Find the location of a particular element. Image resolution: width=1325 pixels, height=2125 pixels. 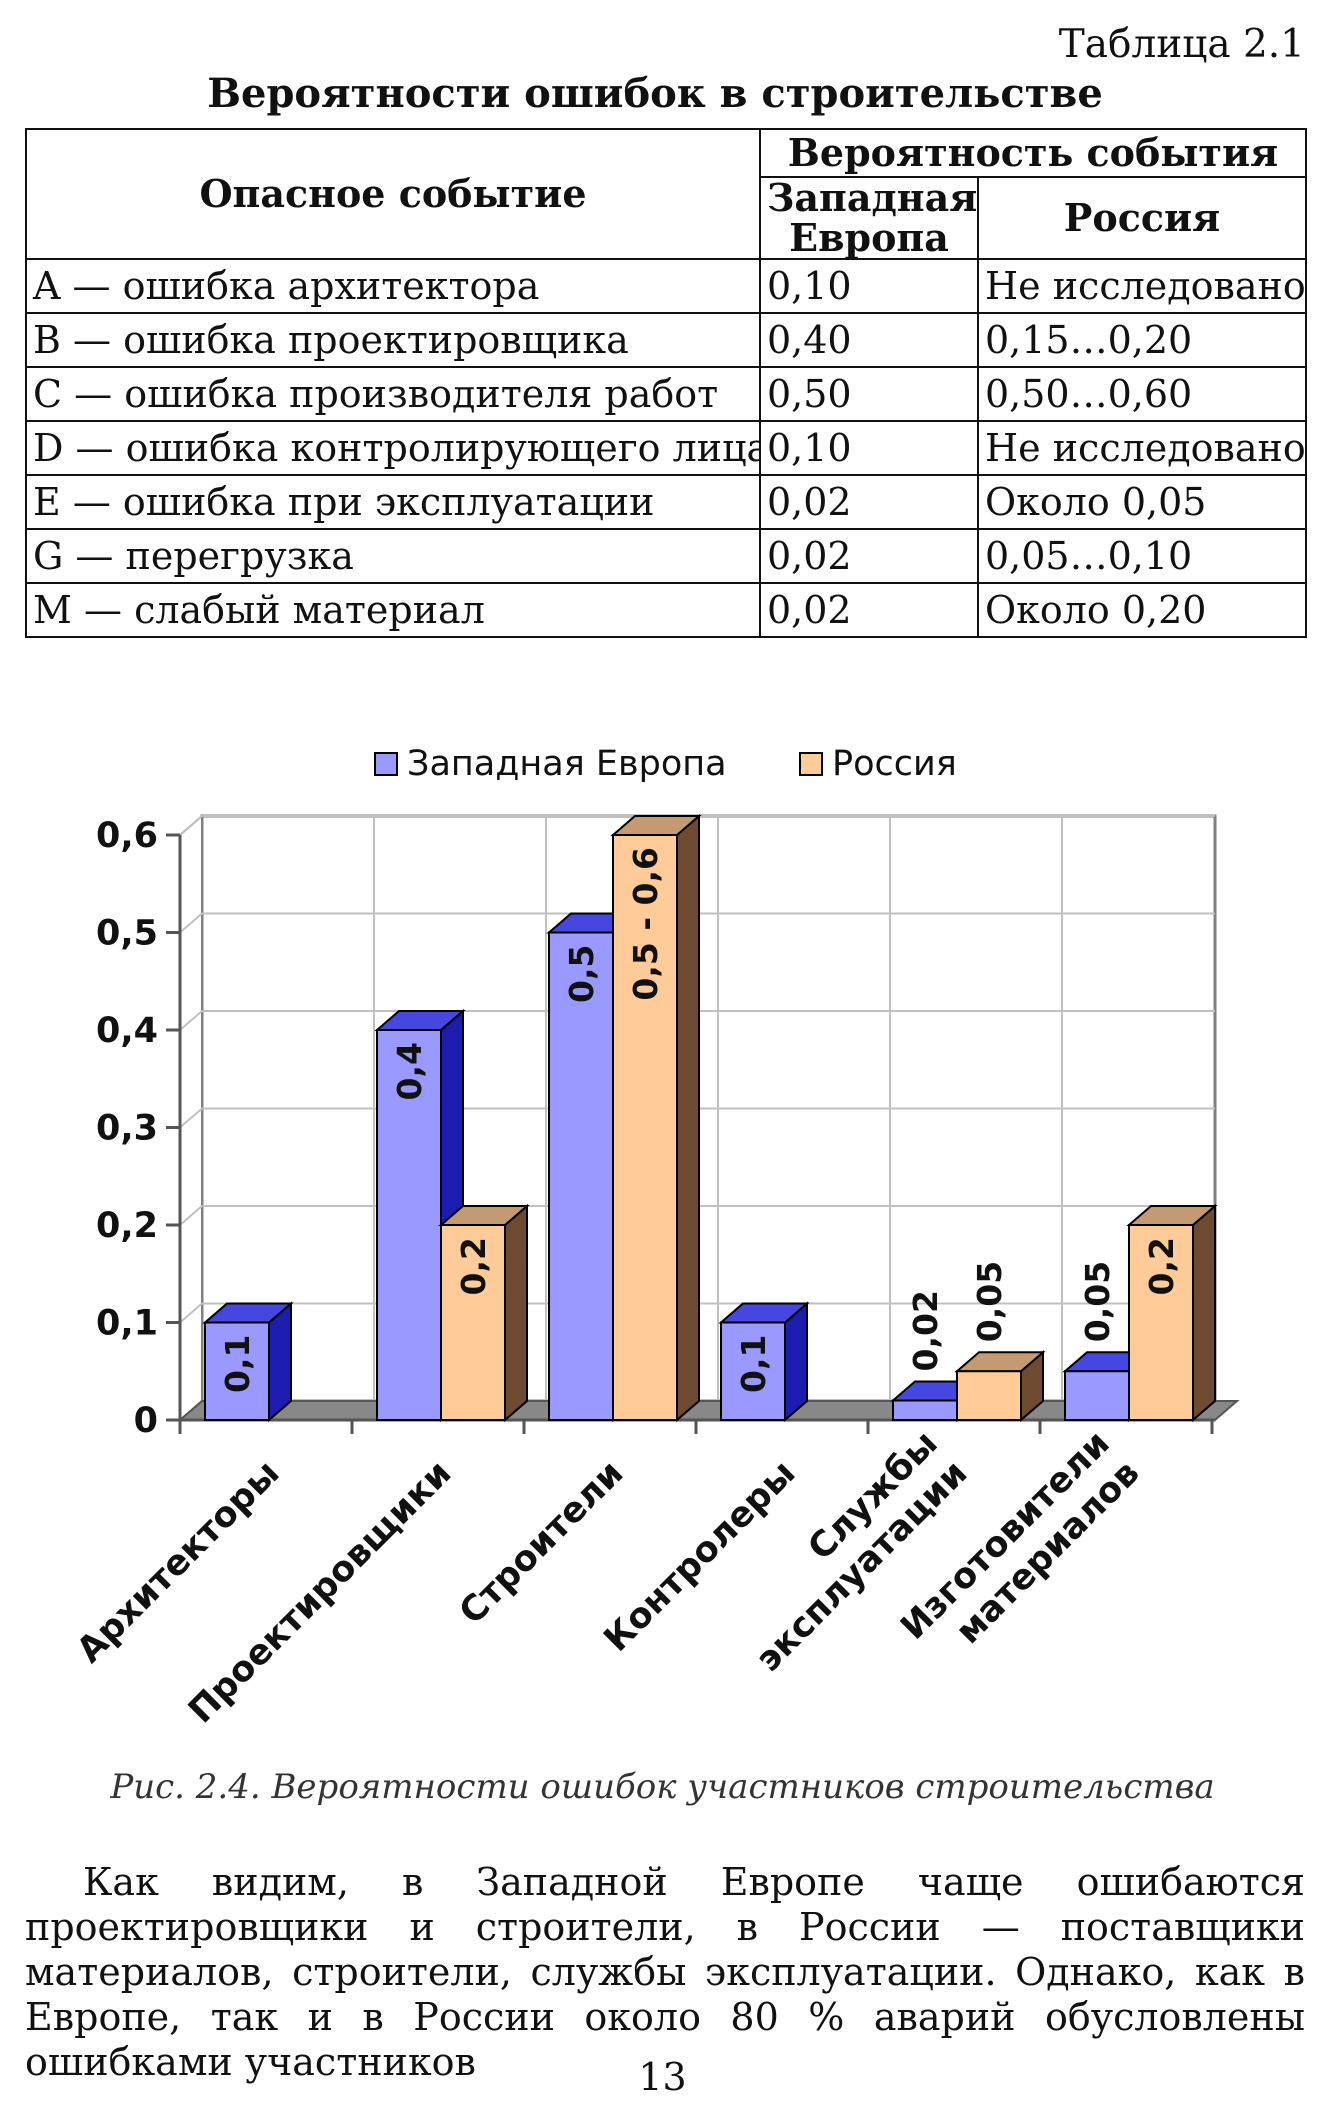

cell-event: D — ошибка контролирующего лица is located at coordinates (393, 448).